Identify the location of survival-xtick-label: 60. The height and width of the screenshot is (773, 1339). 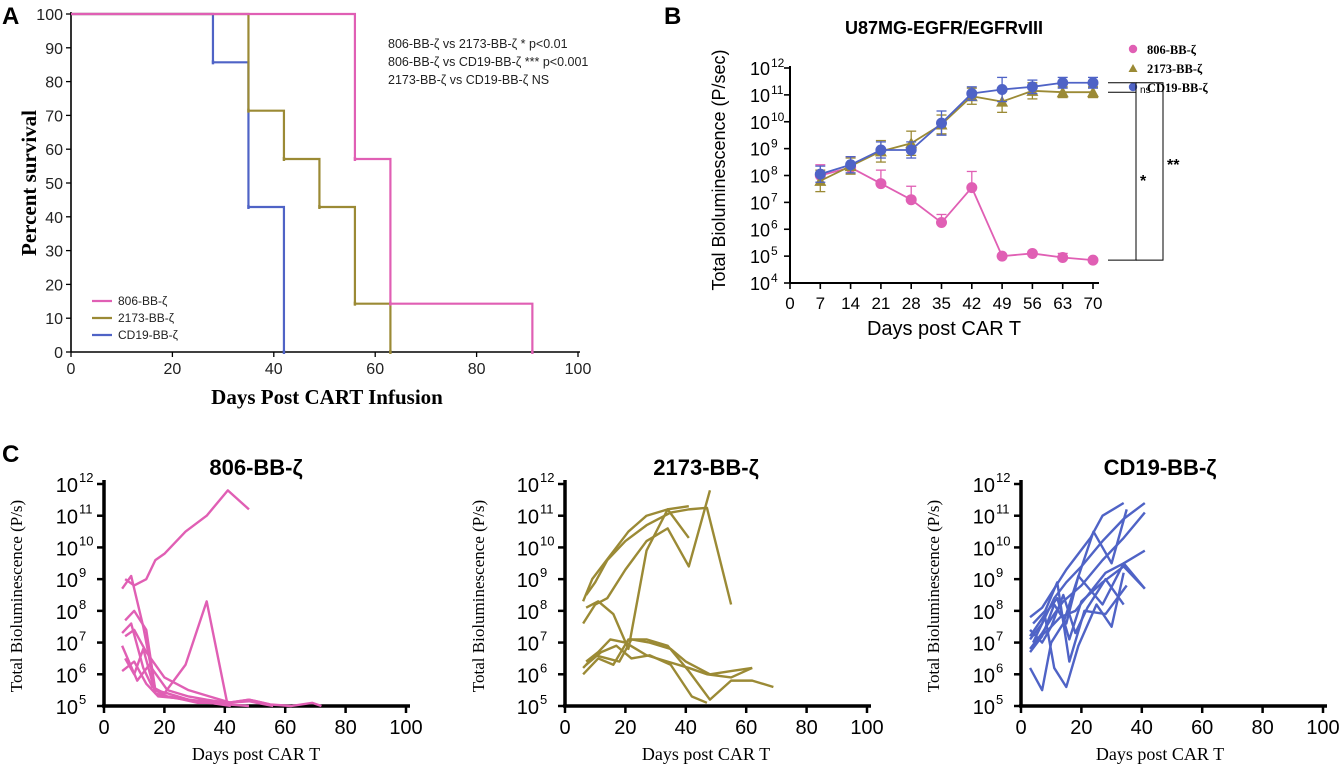
(375, 369).